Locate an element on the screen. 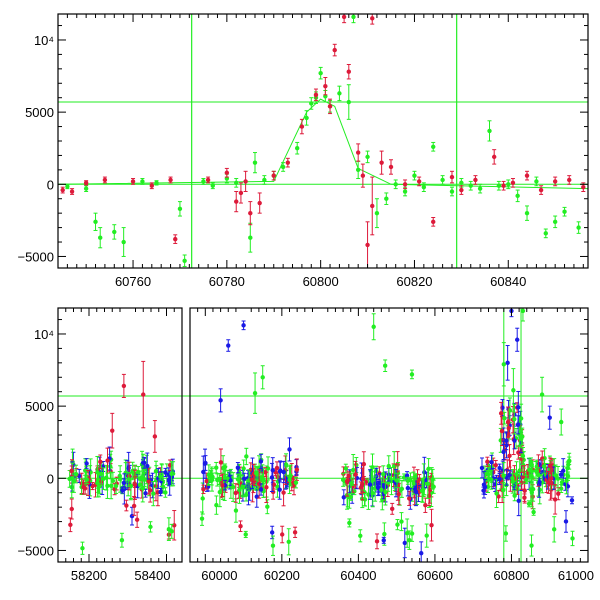 The height and width of the screenshot is (600, 600). x-tick-label: 60800 is located at coordinates (511, 575).